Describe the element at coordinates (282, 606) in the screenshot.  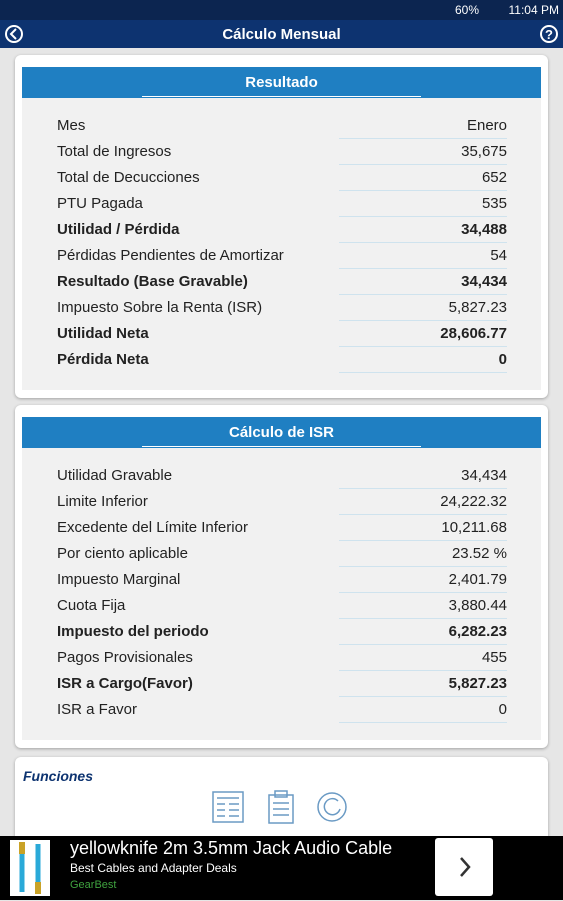
I see `data-row: Cuota Fija 3,880.44` at that location.